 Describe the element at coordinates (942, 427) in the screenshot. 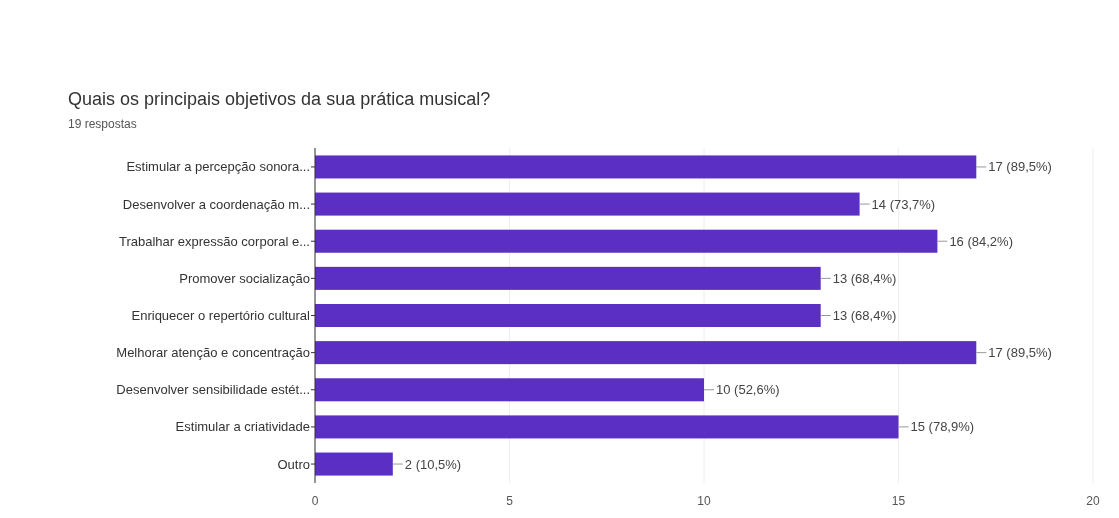

I see `data-label: 15 (78,9%)` at that location.